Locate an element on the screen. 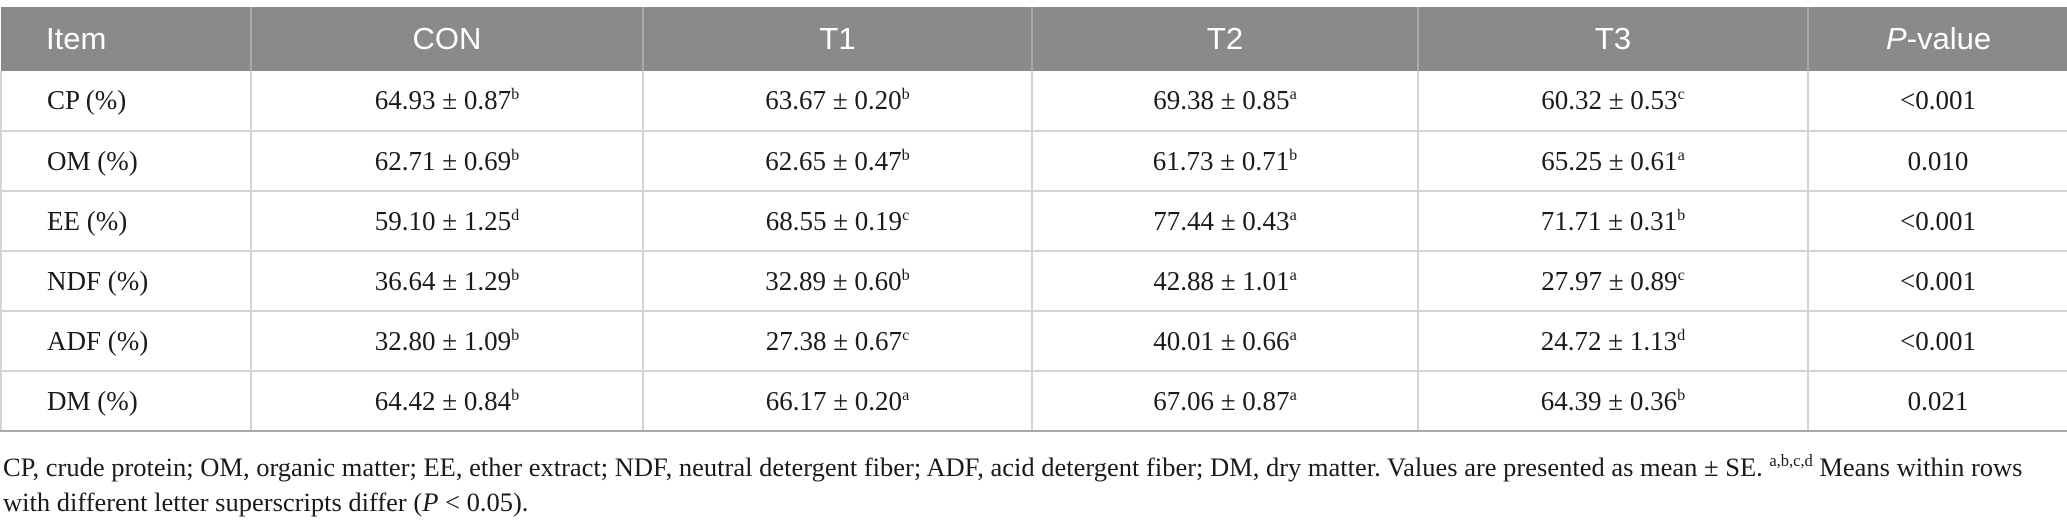 The image size is (2067, 531). mean-se-value: 40.01 ± 0.66 is located at coordinates (1221, 340).